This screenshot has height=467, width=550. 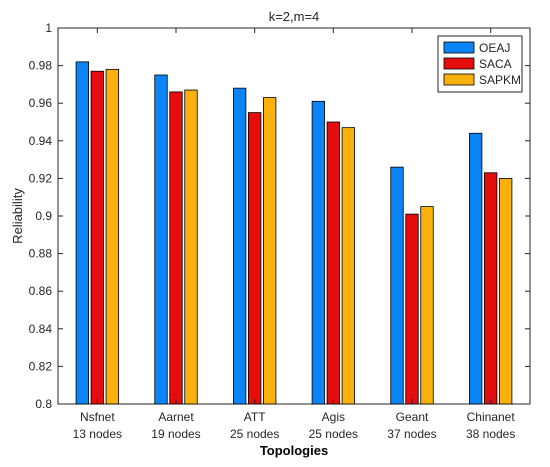 What do you see at coordinates (318, 252) in the screenshot?
I see `bar-oeaj-agis` at bounding box center [318, 252].